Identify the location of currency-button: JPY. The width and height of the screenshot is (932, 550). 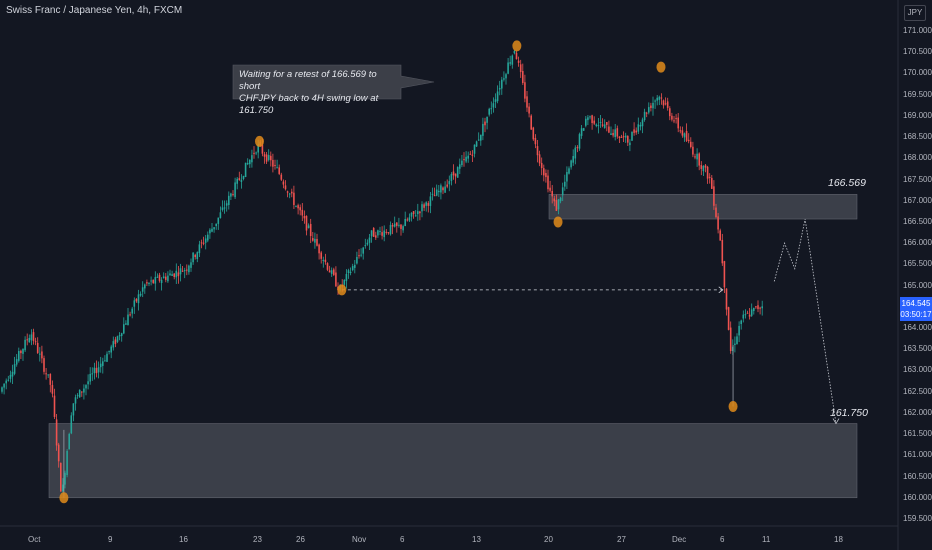
(915, 13).